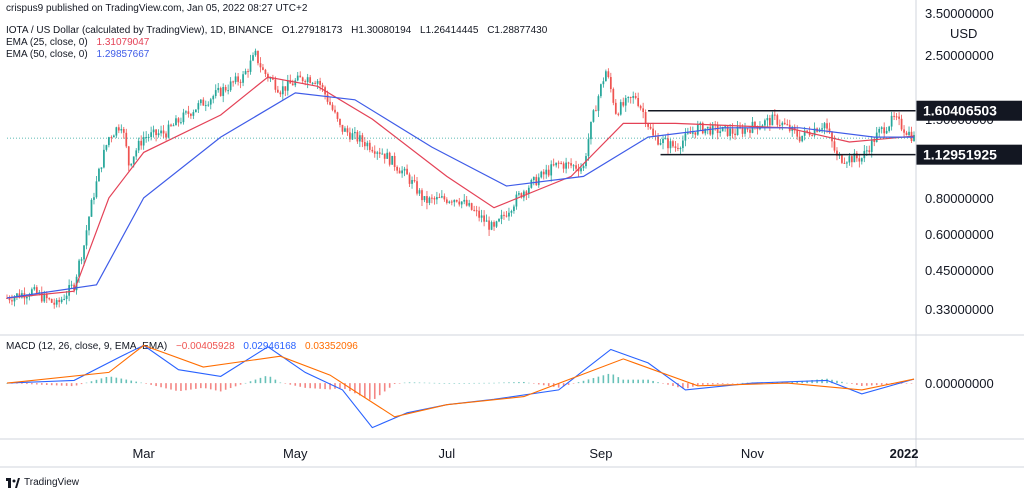  Describe the element at coordinates (52, 482) in the screenshot. I see `tradingview-brand-label: TradingView` at that location.